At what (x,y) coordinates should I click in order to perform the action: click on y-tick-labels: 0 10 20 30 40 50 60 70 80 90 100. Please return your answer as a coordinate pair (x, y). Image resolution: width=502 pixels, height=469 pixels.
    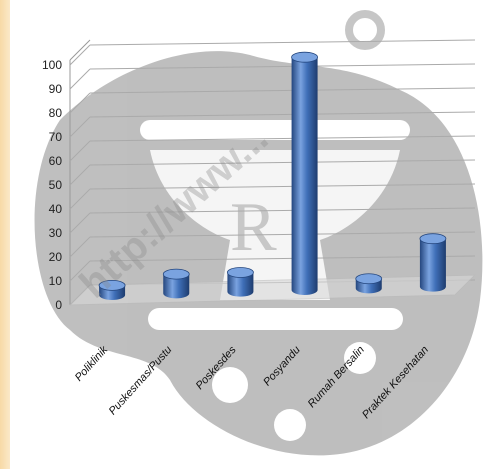
    Looking at the image, I should click on (52, 185).